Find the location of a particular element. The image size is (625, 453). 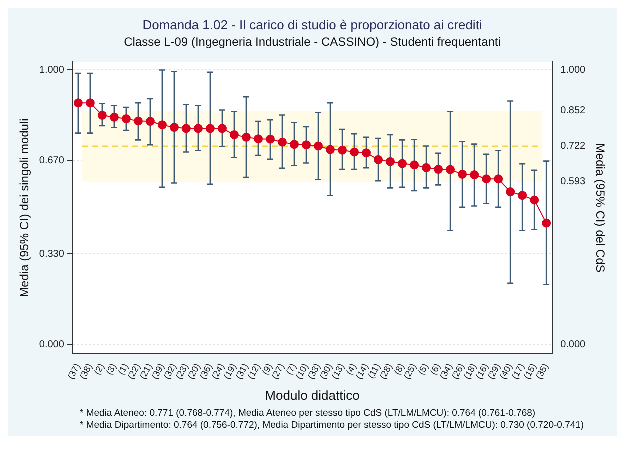

y2-tick-label: 0.000 is located at coordinates (573, 344).